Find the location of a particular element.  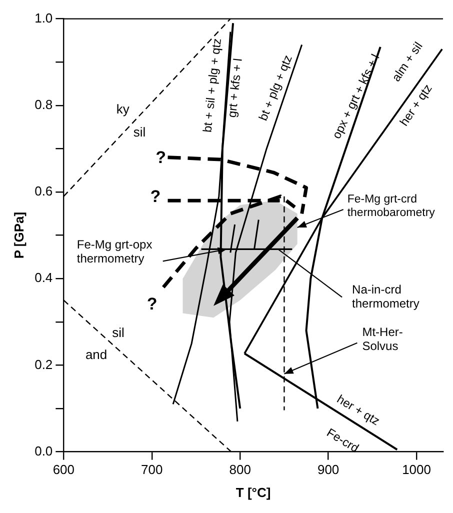

x-tick-label: 700 is located at coordinates (152, 470).